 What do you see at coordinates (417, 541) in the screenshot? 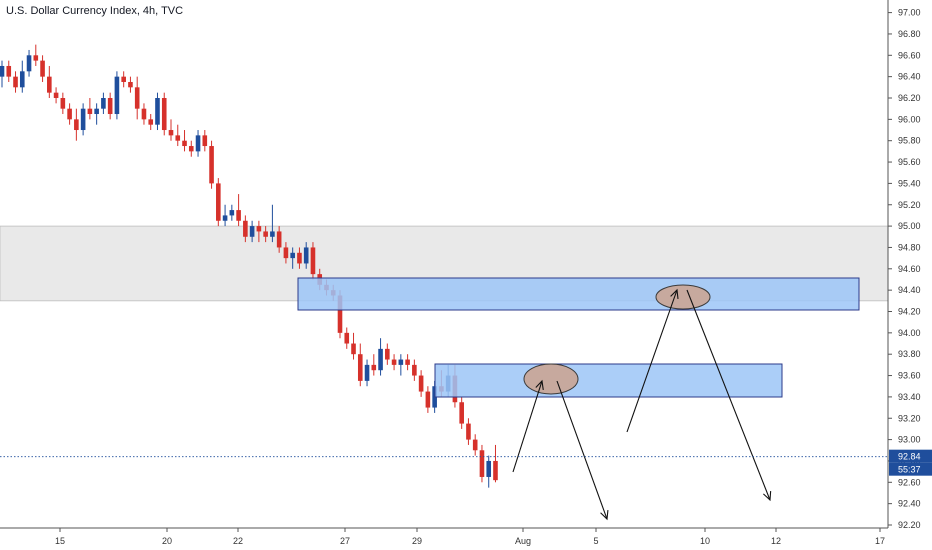
I see `x-tick-label: 29` at bounding box center [417, 541].